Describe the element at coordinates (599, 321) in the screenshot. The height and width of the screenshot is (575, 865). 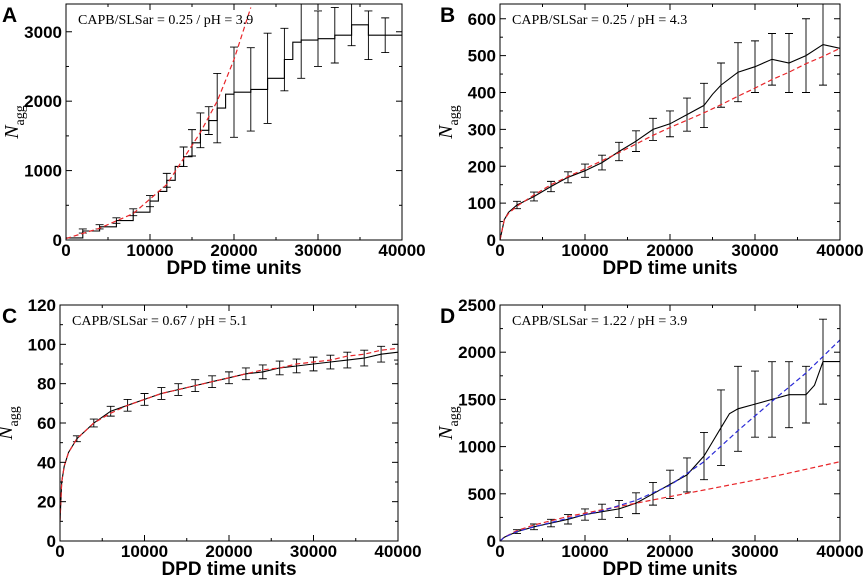
I see `annotation-text: CAPB/SLSar = 1.22 / pH = 3.9` at that location.